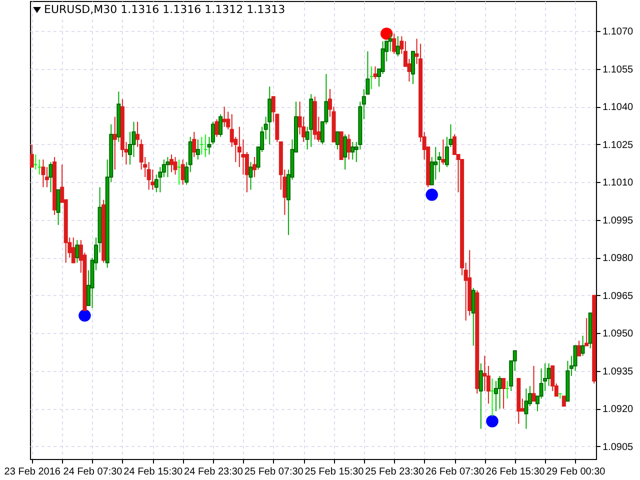 The height and width of the screenshot is (480, 640). What do you see at coordinates (274, 472) in the screenshot?
I see `x-tick-label: 25 Feb 07:30` at bounding box center [274, 472].